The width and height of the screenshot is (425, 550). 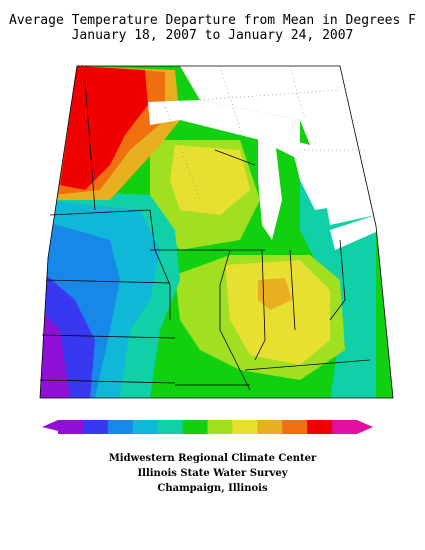 I want to click on departure-zone-darkyellow-indiana, so click(x=275, y=294).